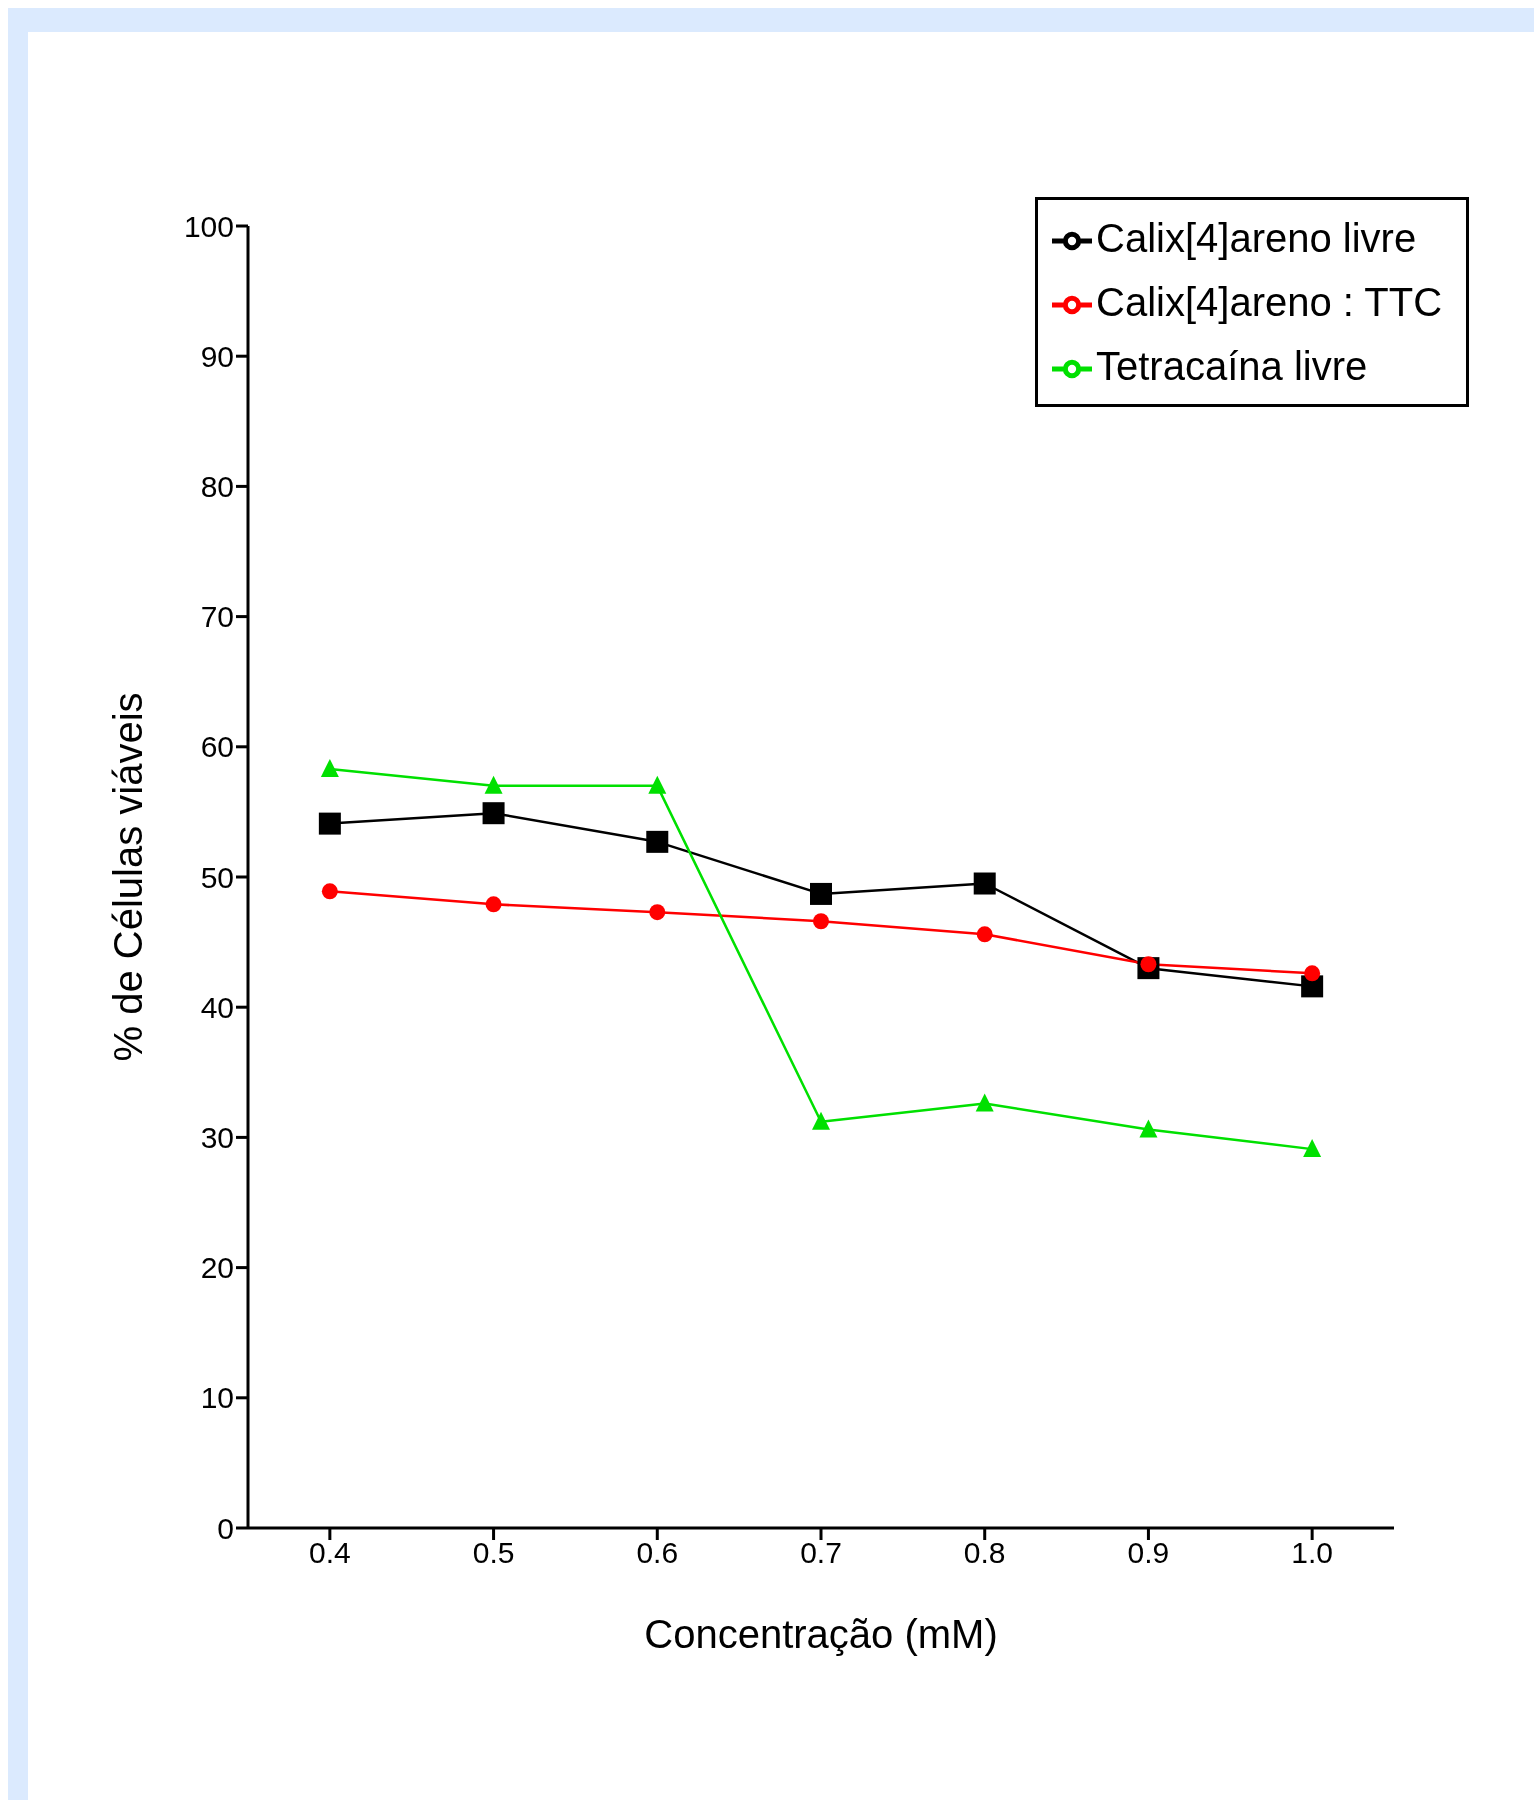 The image size is (1534, 1800). I want to click on x-tick-label: 0.6, so click(657, 1553).